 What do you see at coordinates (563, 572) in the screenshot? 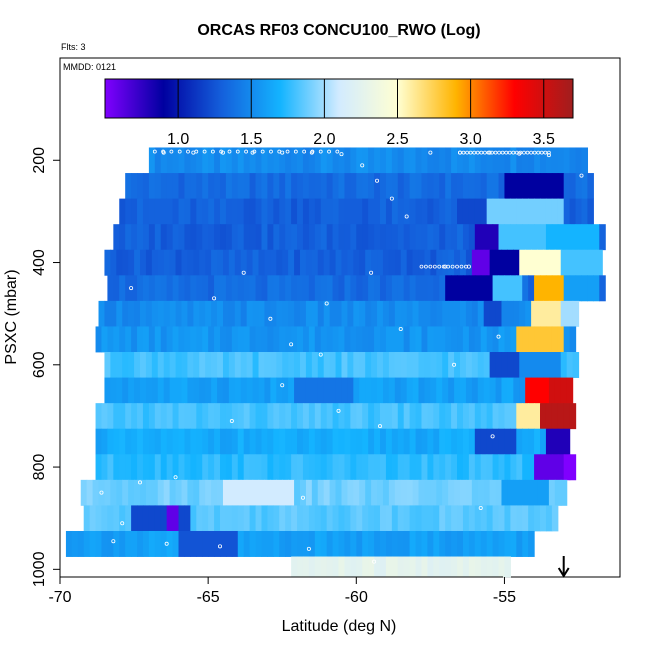
I see `arrow-head` at bounding box center [563, 572].